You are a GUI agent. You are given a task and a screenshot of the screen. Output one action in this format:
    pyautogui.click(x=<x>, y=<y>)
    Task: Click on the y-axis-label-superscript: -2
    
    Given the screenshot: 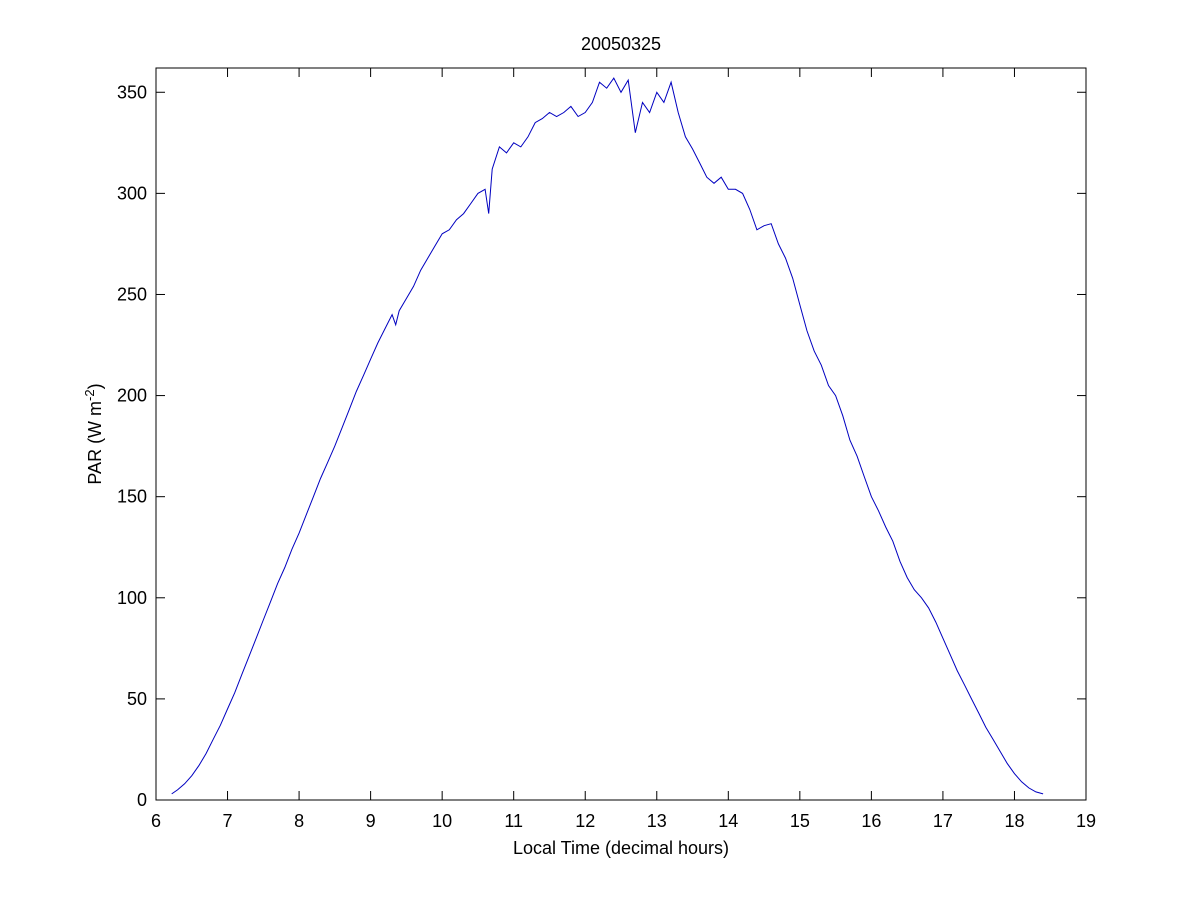 What is the action you would take?
    pyautogui.click(x=89, y=395)
    